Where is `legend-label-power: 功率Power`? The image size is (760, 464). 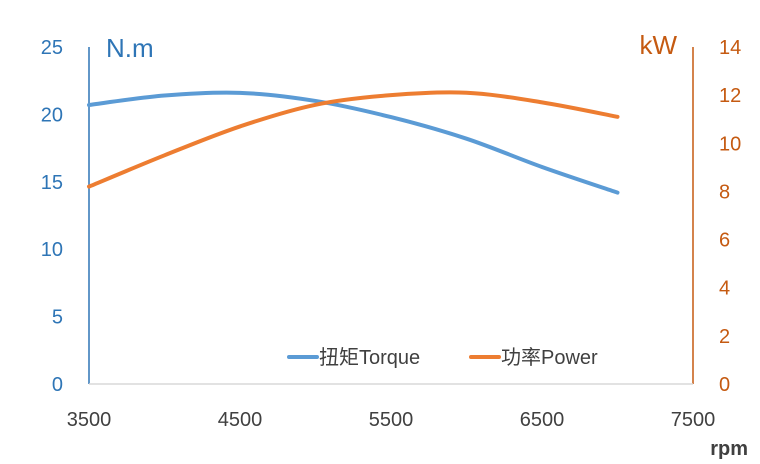 legend-label-power: 功率Power is located at coordinates (549, 357).